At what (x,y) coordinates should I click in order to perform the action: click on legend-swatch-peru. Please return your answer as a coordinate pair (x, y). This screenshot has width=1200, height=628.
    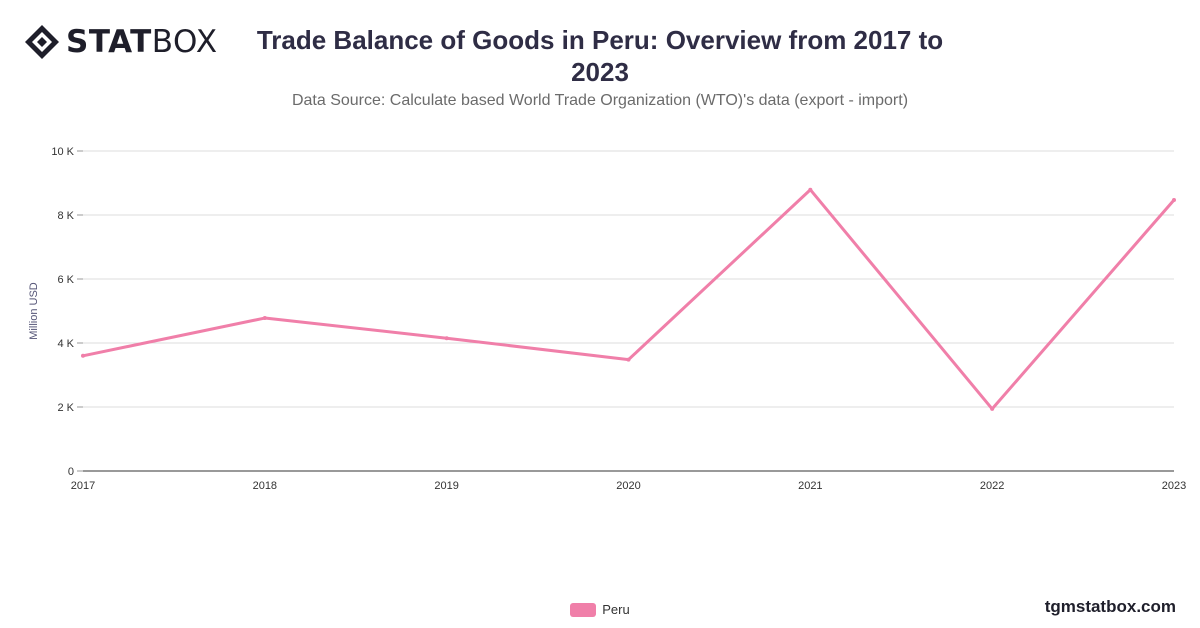
    Looking at the image, I should click on (583, 609).